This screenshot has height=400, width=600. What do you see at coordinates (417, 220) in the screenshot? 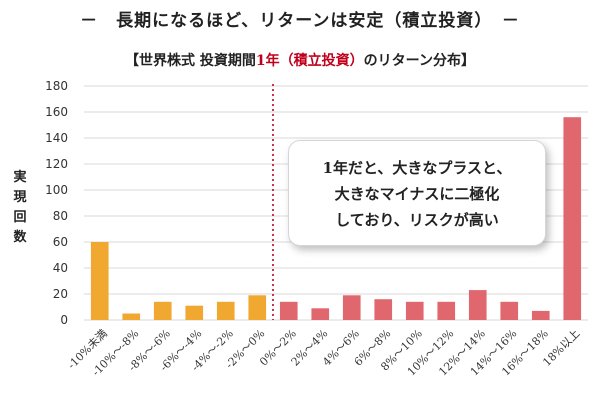
I see `callout-line: しており、リスクが高い` at bounding box center [417, 220].